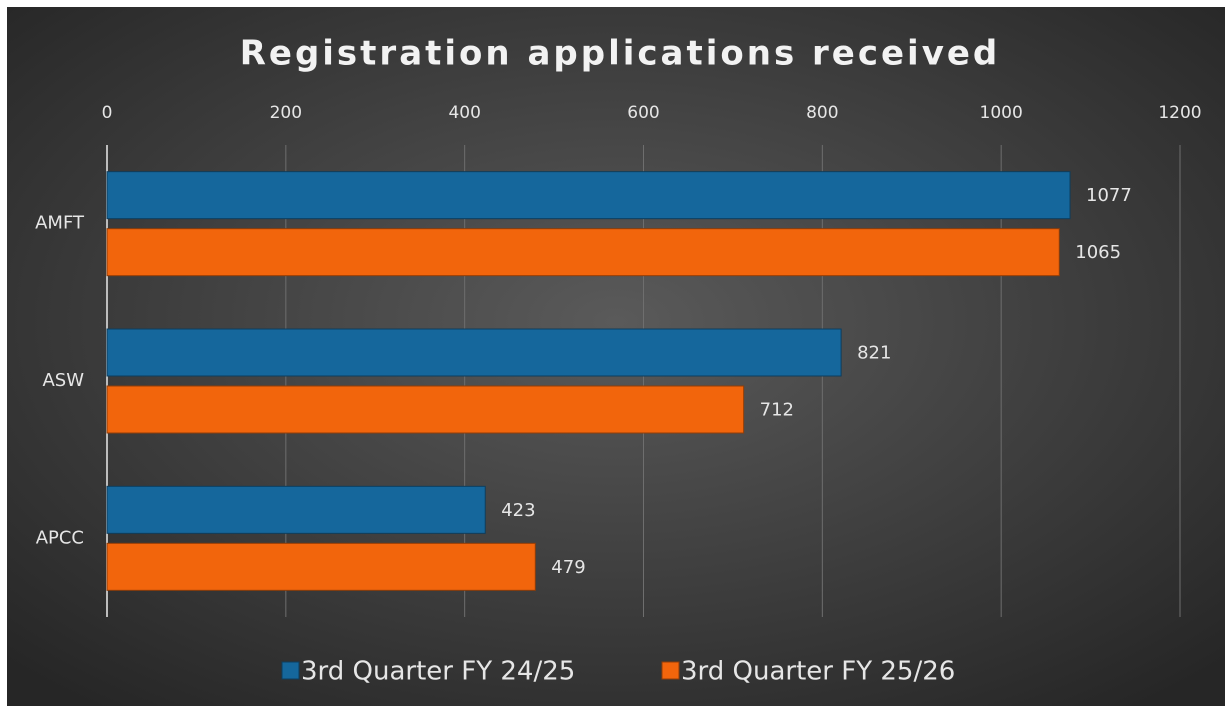 Image resolution: width=1232 pixels, height=713 pixels. I want to click on x-tick-label: 1200, so click(1179, 113).